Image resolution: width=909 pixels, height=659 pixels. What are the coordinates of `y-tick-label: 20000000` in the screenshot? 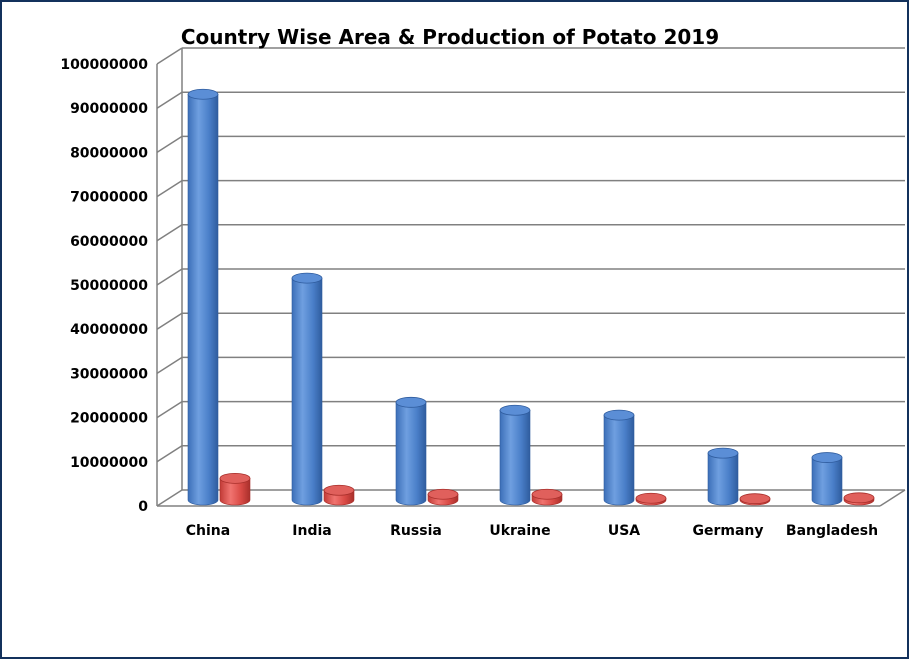 It's located at (109, 419).